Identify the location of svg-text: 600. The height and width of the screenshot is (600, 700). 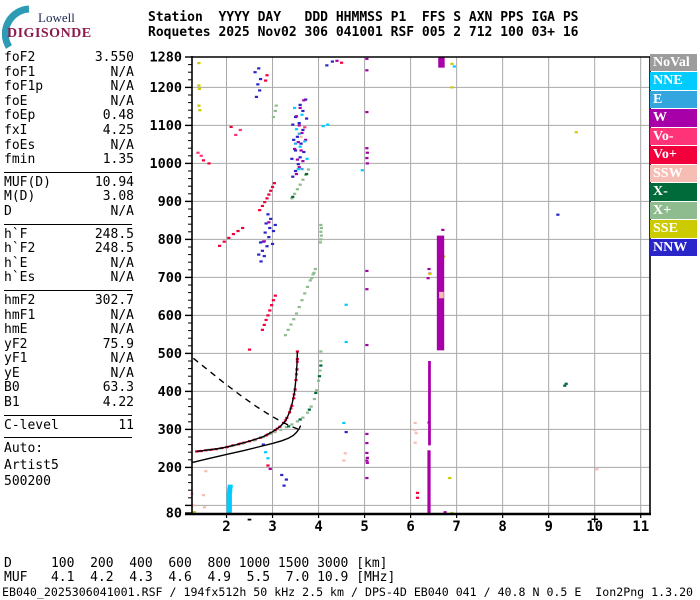
(170, 316).